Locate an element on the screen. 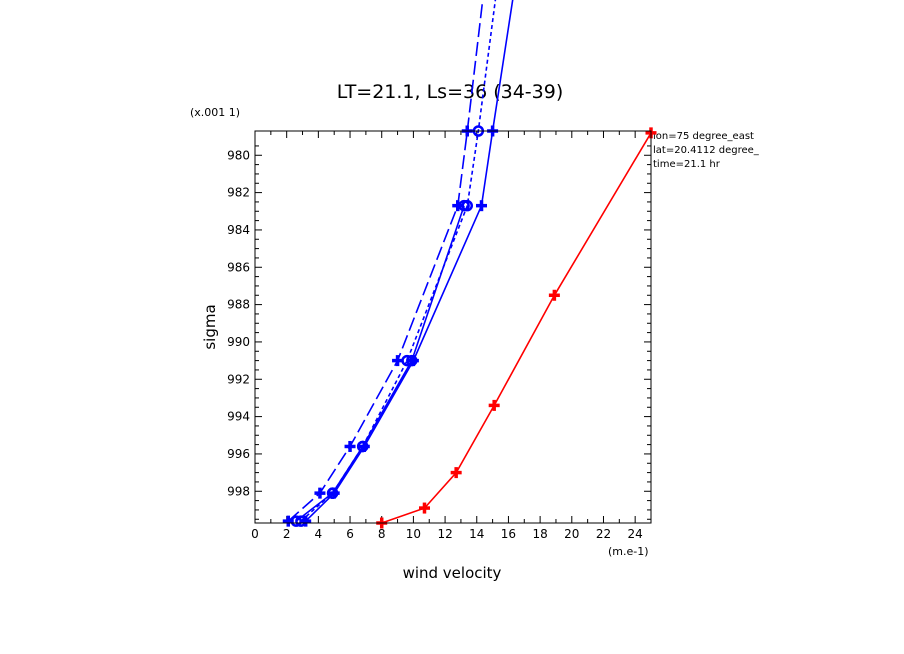 The width and height of the screenshot is (904, 654). x-tick-label: 16 is located at coordinates (508, 534).